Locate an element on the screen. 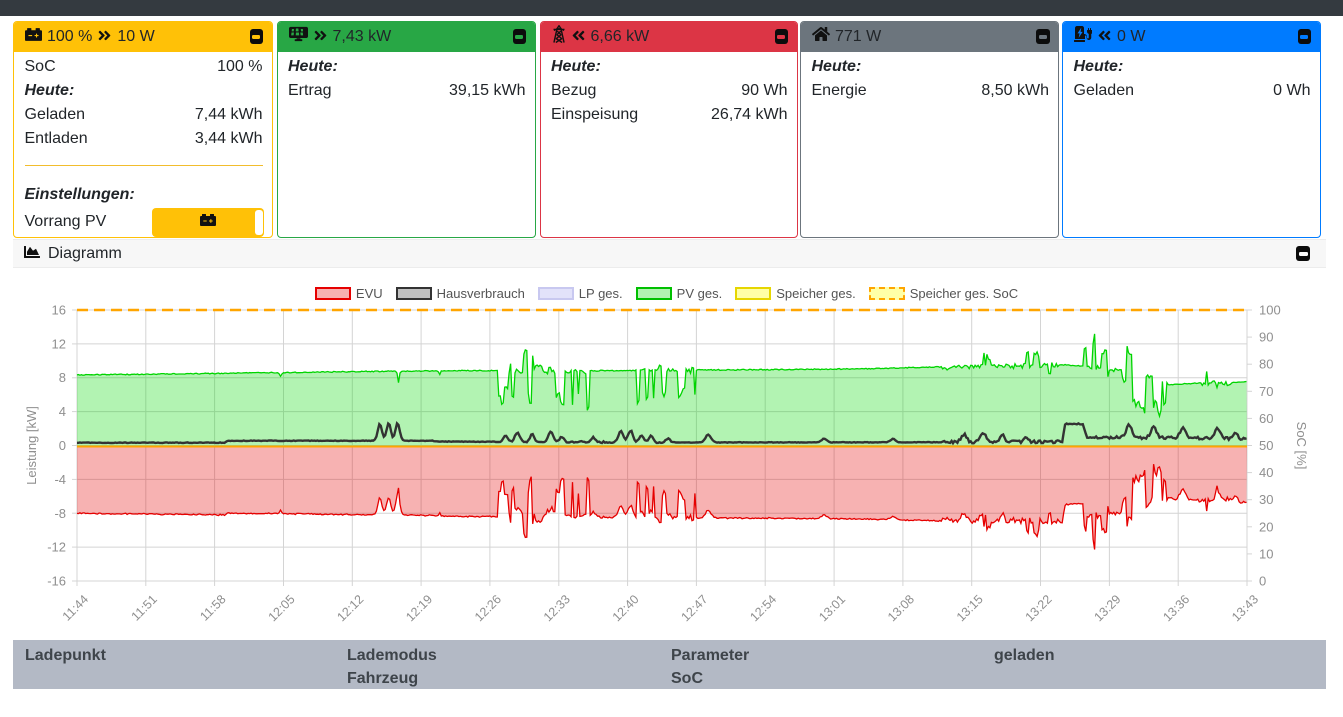 This screenshot has width=1343, height=717. svg-text: 90 is located at coordinates (1266, 337).